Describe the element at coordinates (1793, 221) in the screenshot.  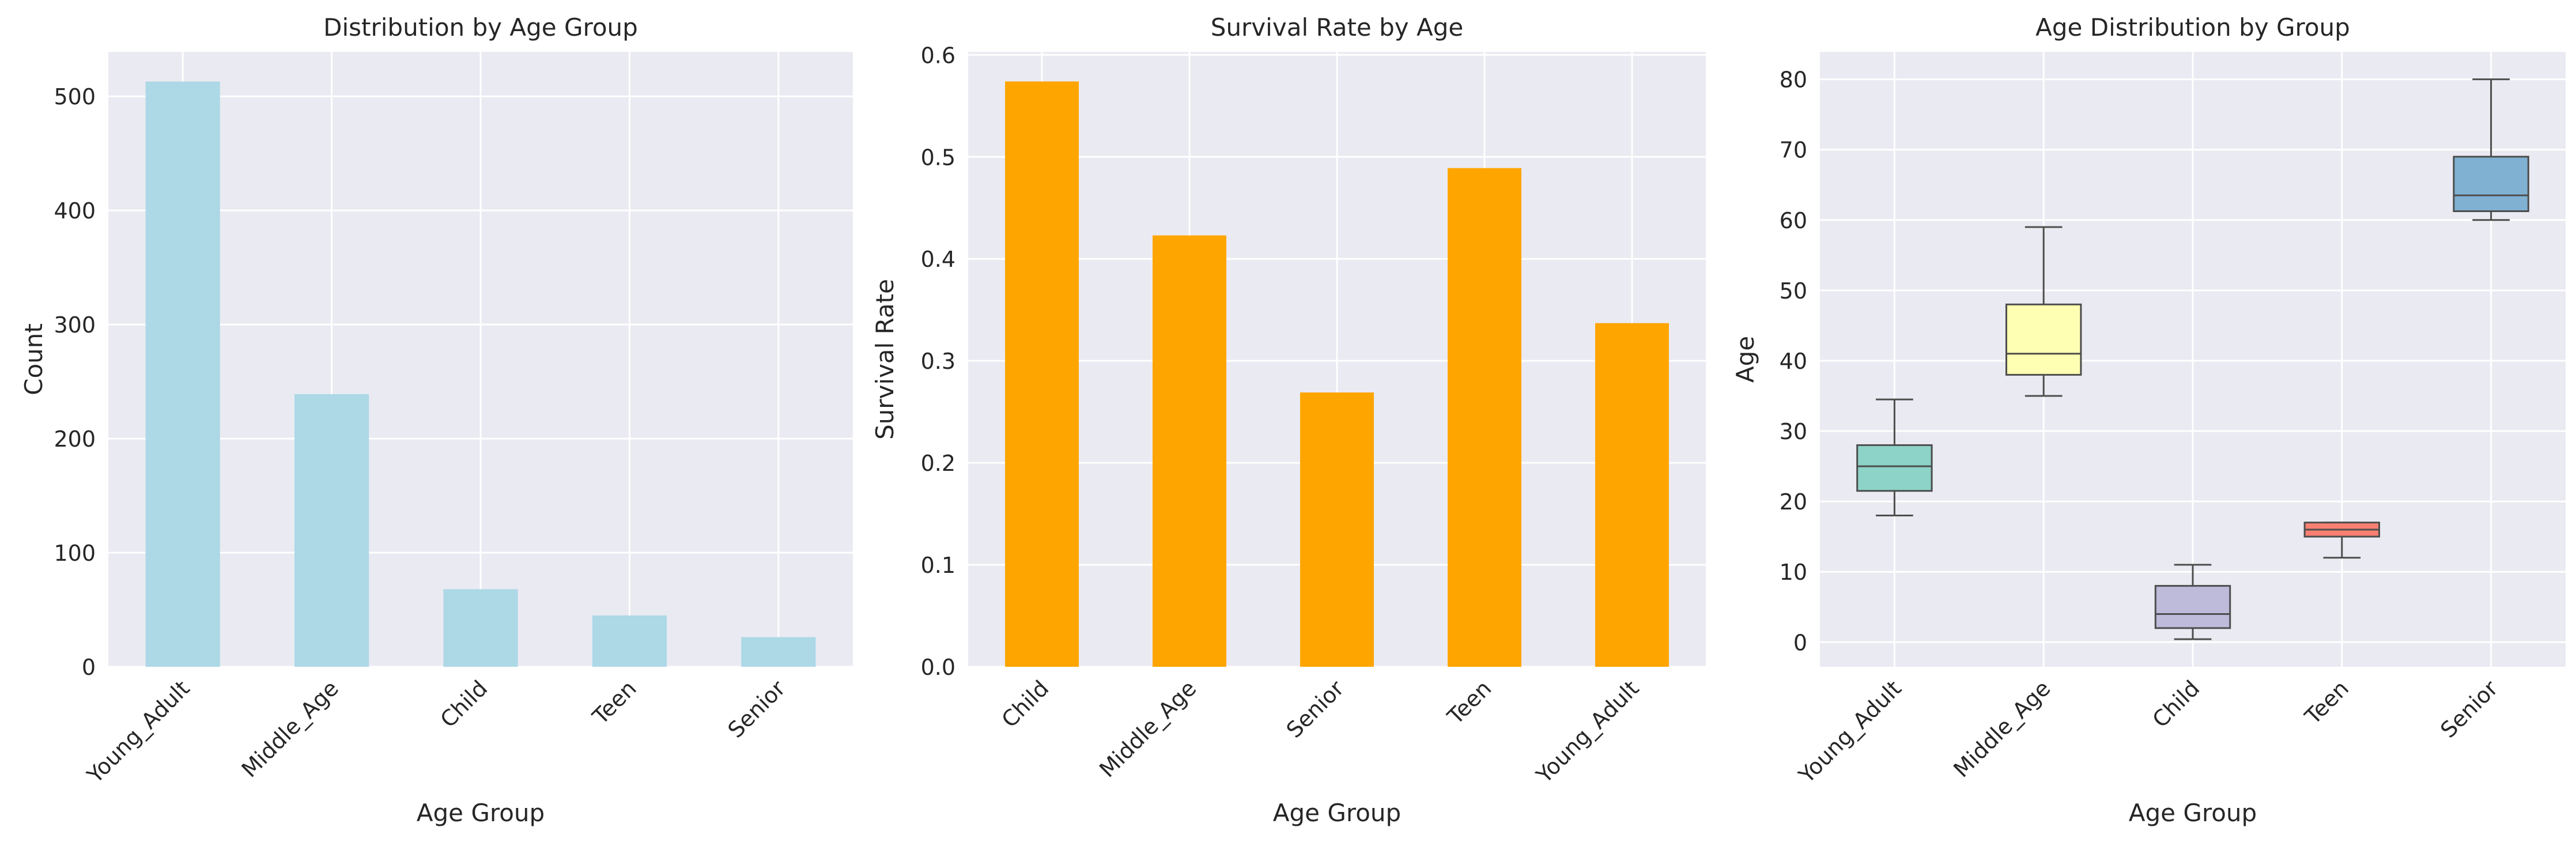
I see `y-tick-label: 60` at that location.